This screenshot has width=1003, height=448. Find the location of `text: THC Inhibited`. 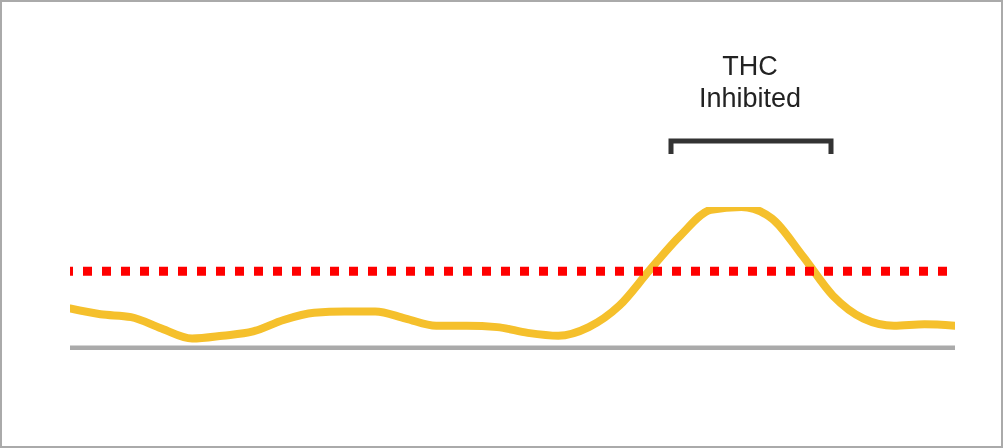

text: THC Inhibited is located at coordinates (750, 82).